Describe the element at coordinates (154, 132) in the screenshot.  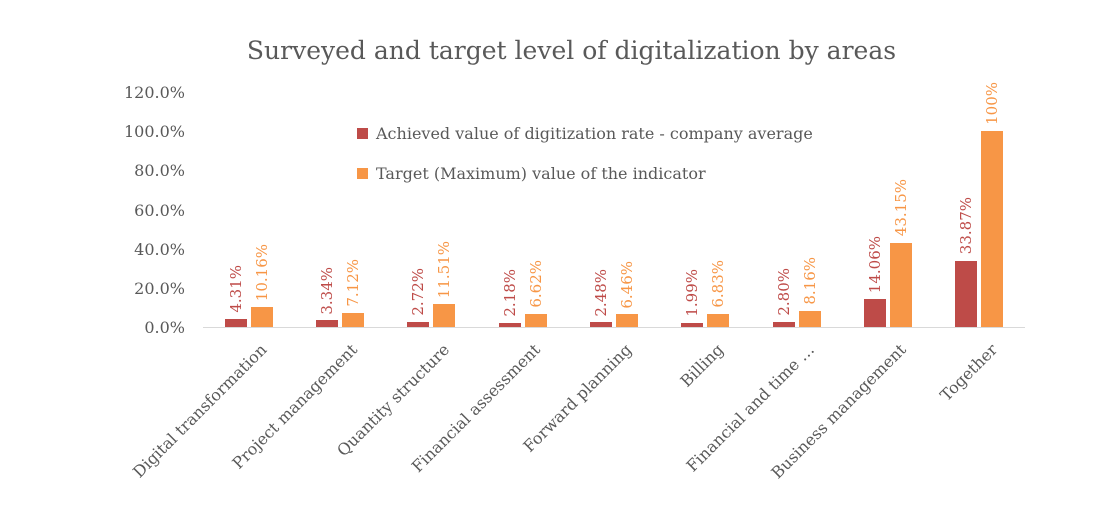
I see `y-tick-label: 100.0%` at that location.